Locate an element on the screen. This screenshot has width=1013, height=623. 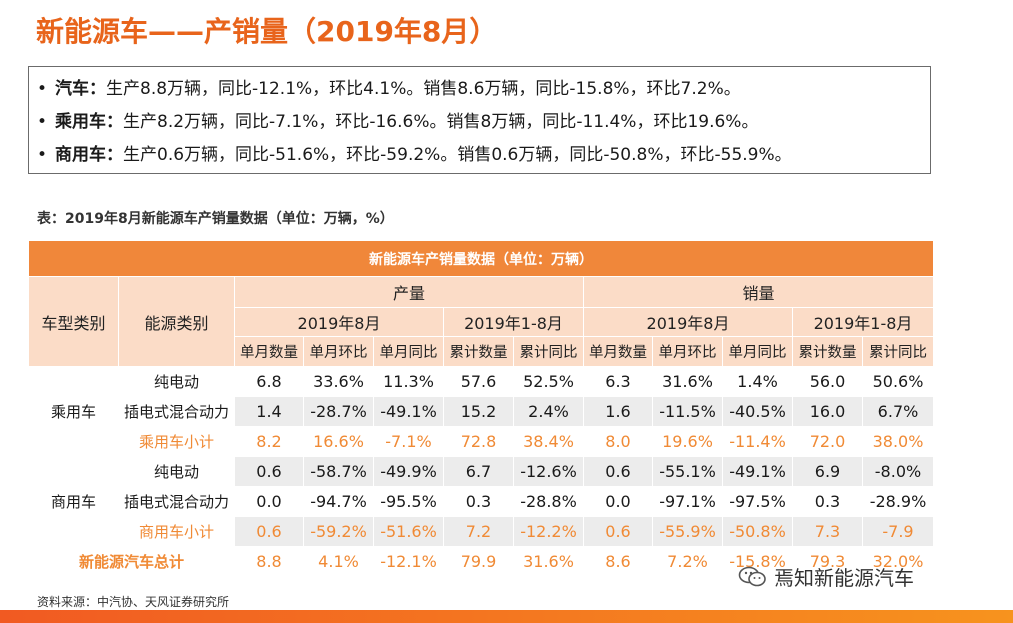
total-value-cell: -15.8% is located at coordinates (757, 561).